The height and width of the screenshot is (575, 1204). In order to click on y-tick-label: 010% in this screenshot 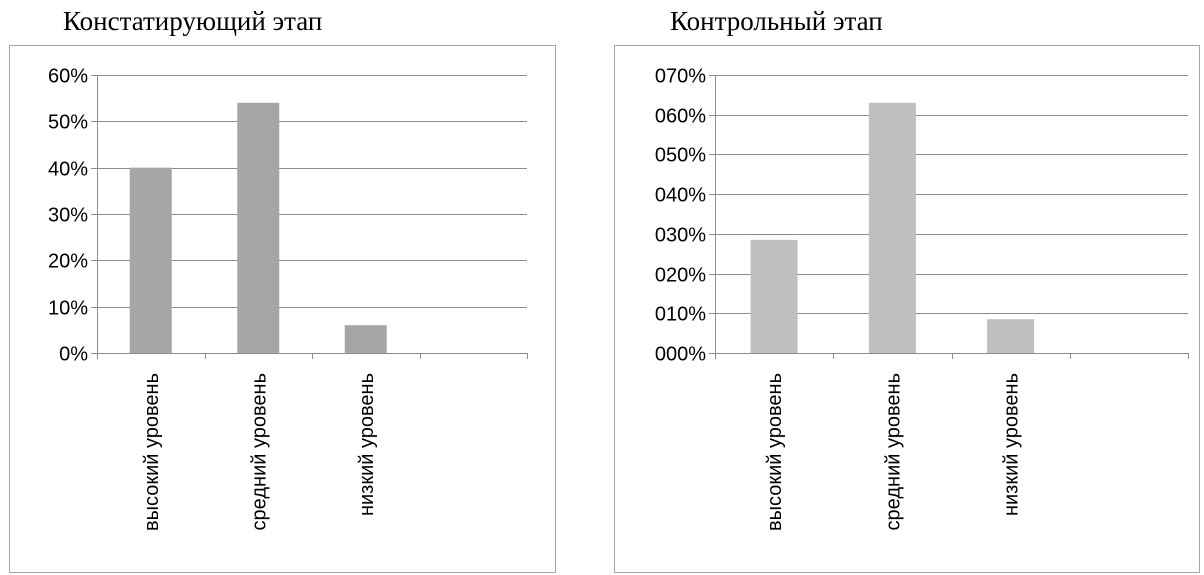, I will do `click(680, 315)`.